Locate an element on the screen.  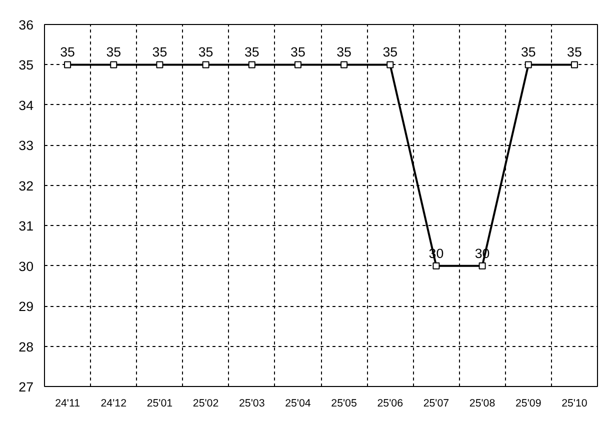
x-tick-label: 25'08 is located at coordinates (482, 404).